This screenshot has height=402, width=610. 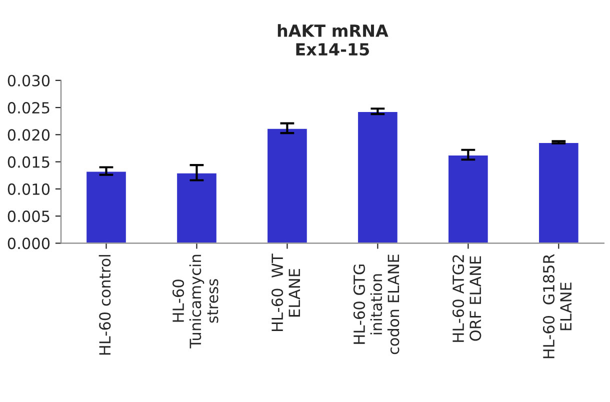 What do you see at coordinates (286, 292) in the screenshot?
I see `x-tick-label: HL-60 WT ELANE` at bounding box center [286, 292].